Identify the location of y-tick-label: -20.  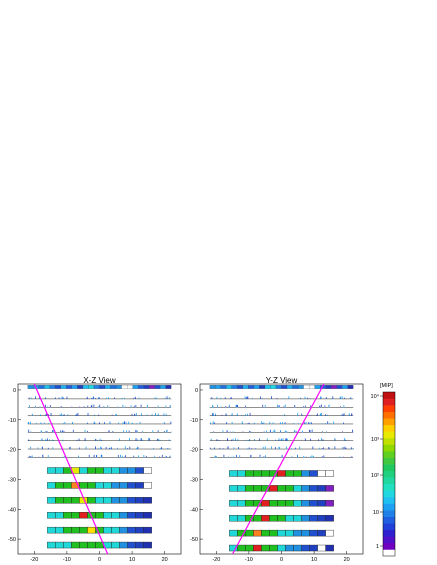
(194, 451).